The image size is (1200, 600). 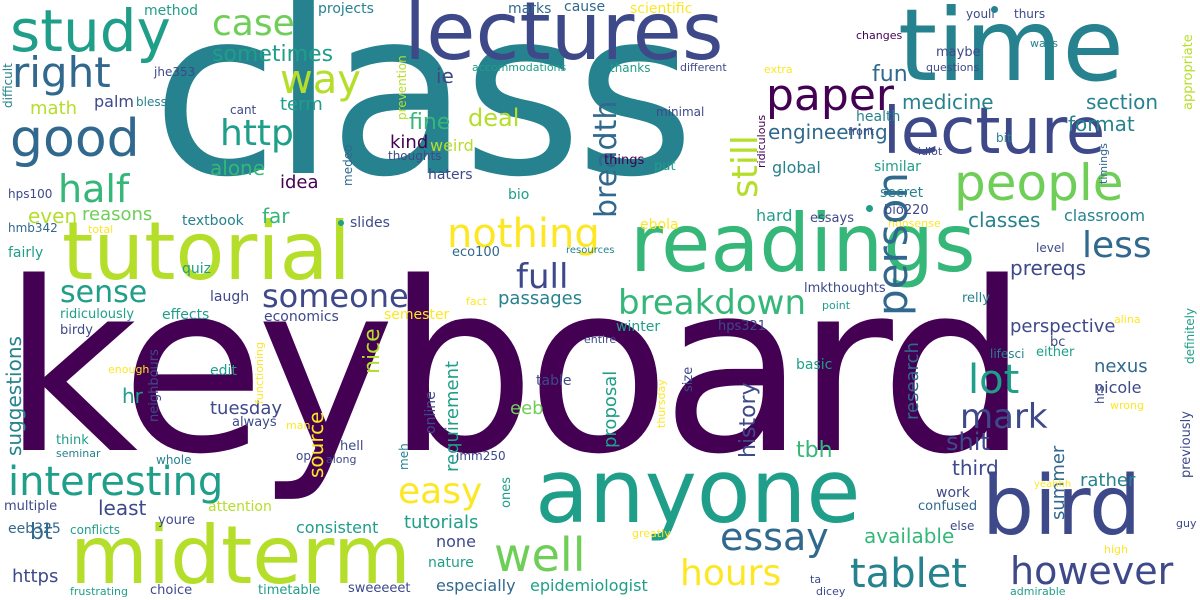 I want to click on word-section: section, so click(x=1122, y=102).